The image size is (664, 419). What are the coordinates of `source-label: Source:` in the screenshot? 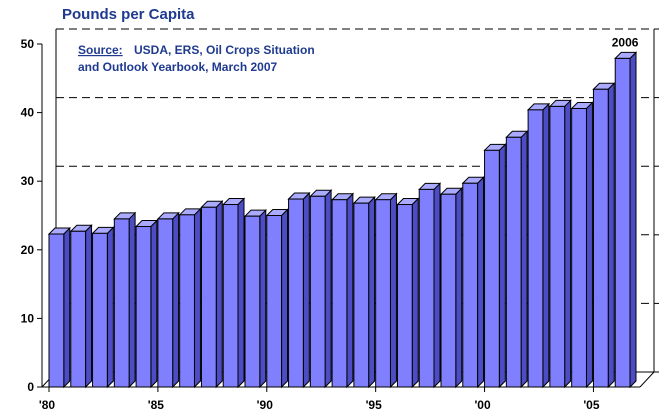 It's located at (100, 50).